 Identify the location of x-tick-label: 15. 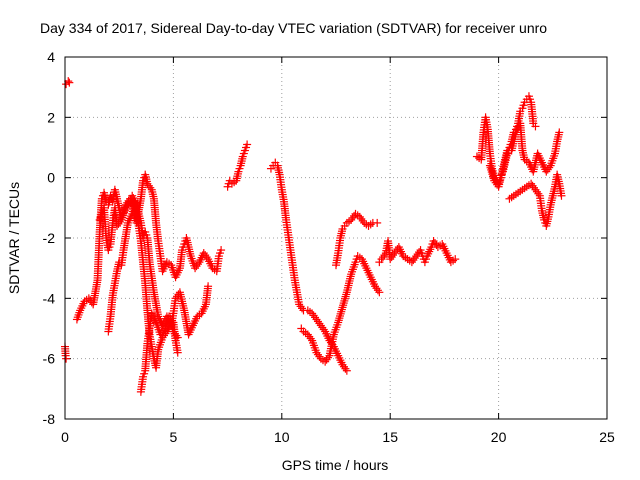
(390, 437).